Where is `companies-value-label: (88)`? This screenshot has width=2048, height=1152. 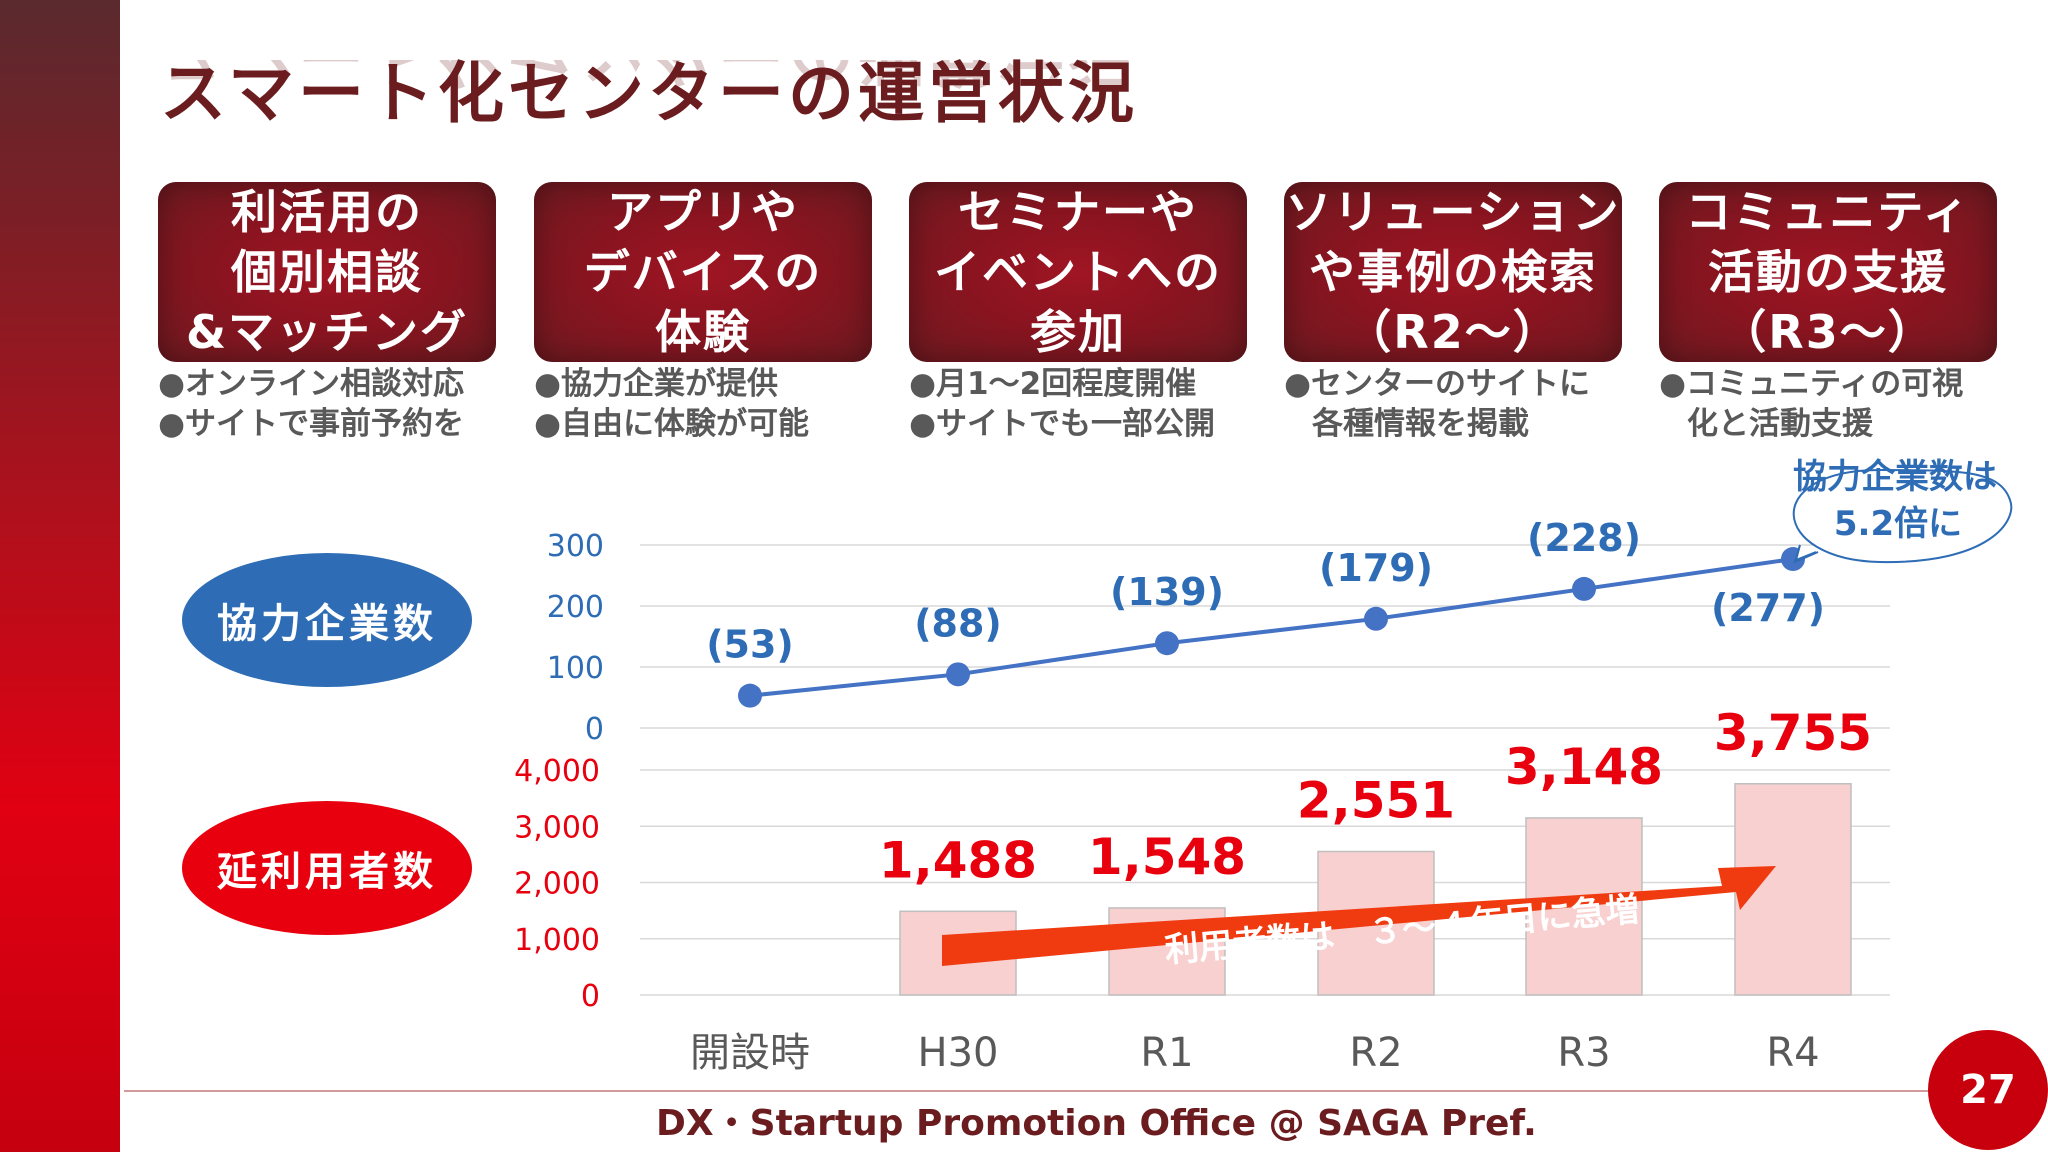 companies-value-label: (88) is located at coordinates (958, 623).